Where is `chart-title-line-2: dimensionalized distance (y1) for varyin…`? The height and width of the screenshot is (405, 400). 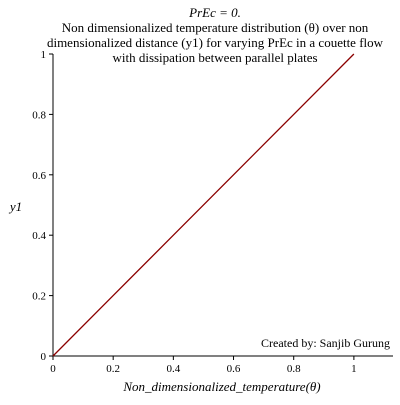
chart-title-line-2: dimensionalized distance (y1) for varyin… is located at coordinates (215, 42).